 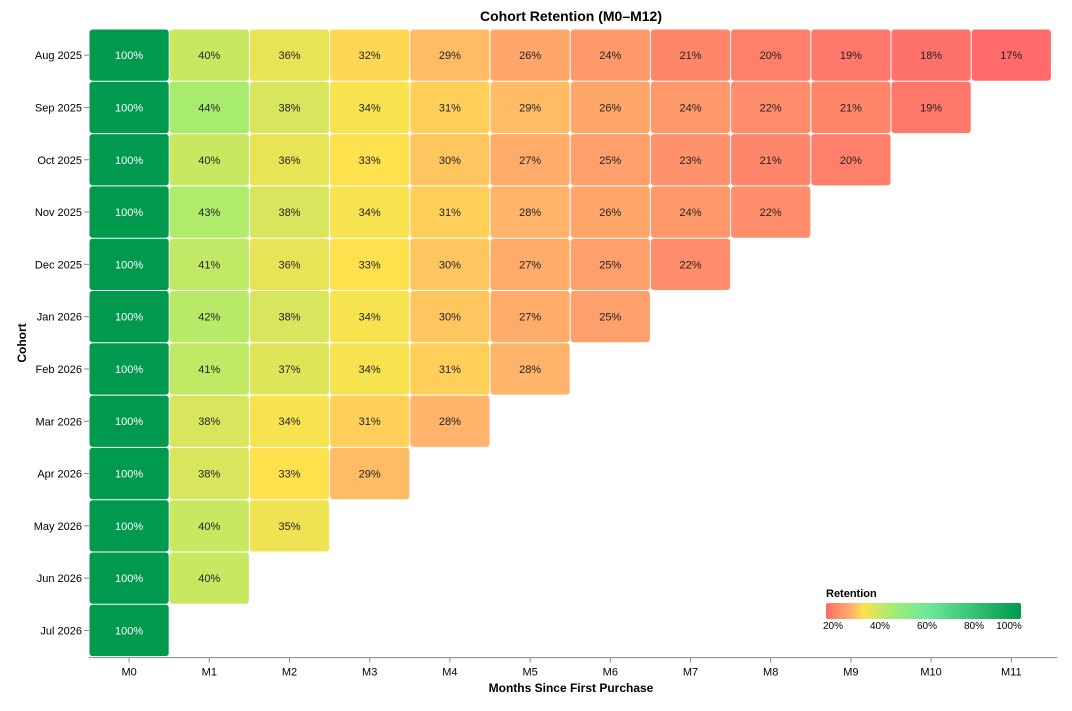 I want to click on cell-value-label: 32%, so click(x=370, y=56).